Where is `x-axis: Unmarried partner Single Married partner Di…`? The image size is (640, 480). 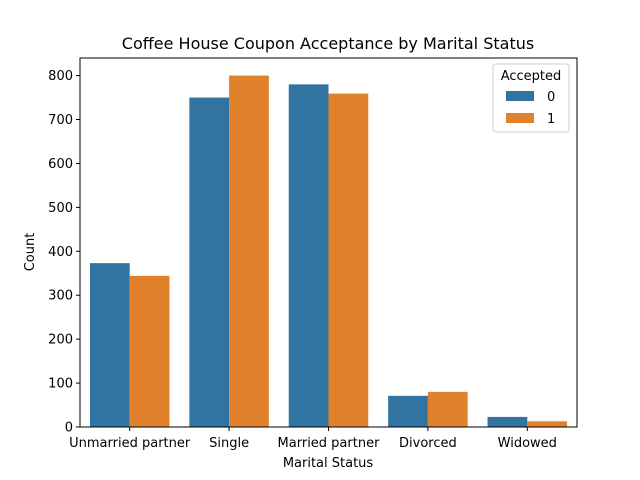 x-axis: Unmarried partner Single Married partner Di… is located at coordinates (313, 439).